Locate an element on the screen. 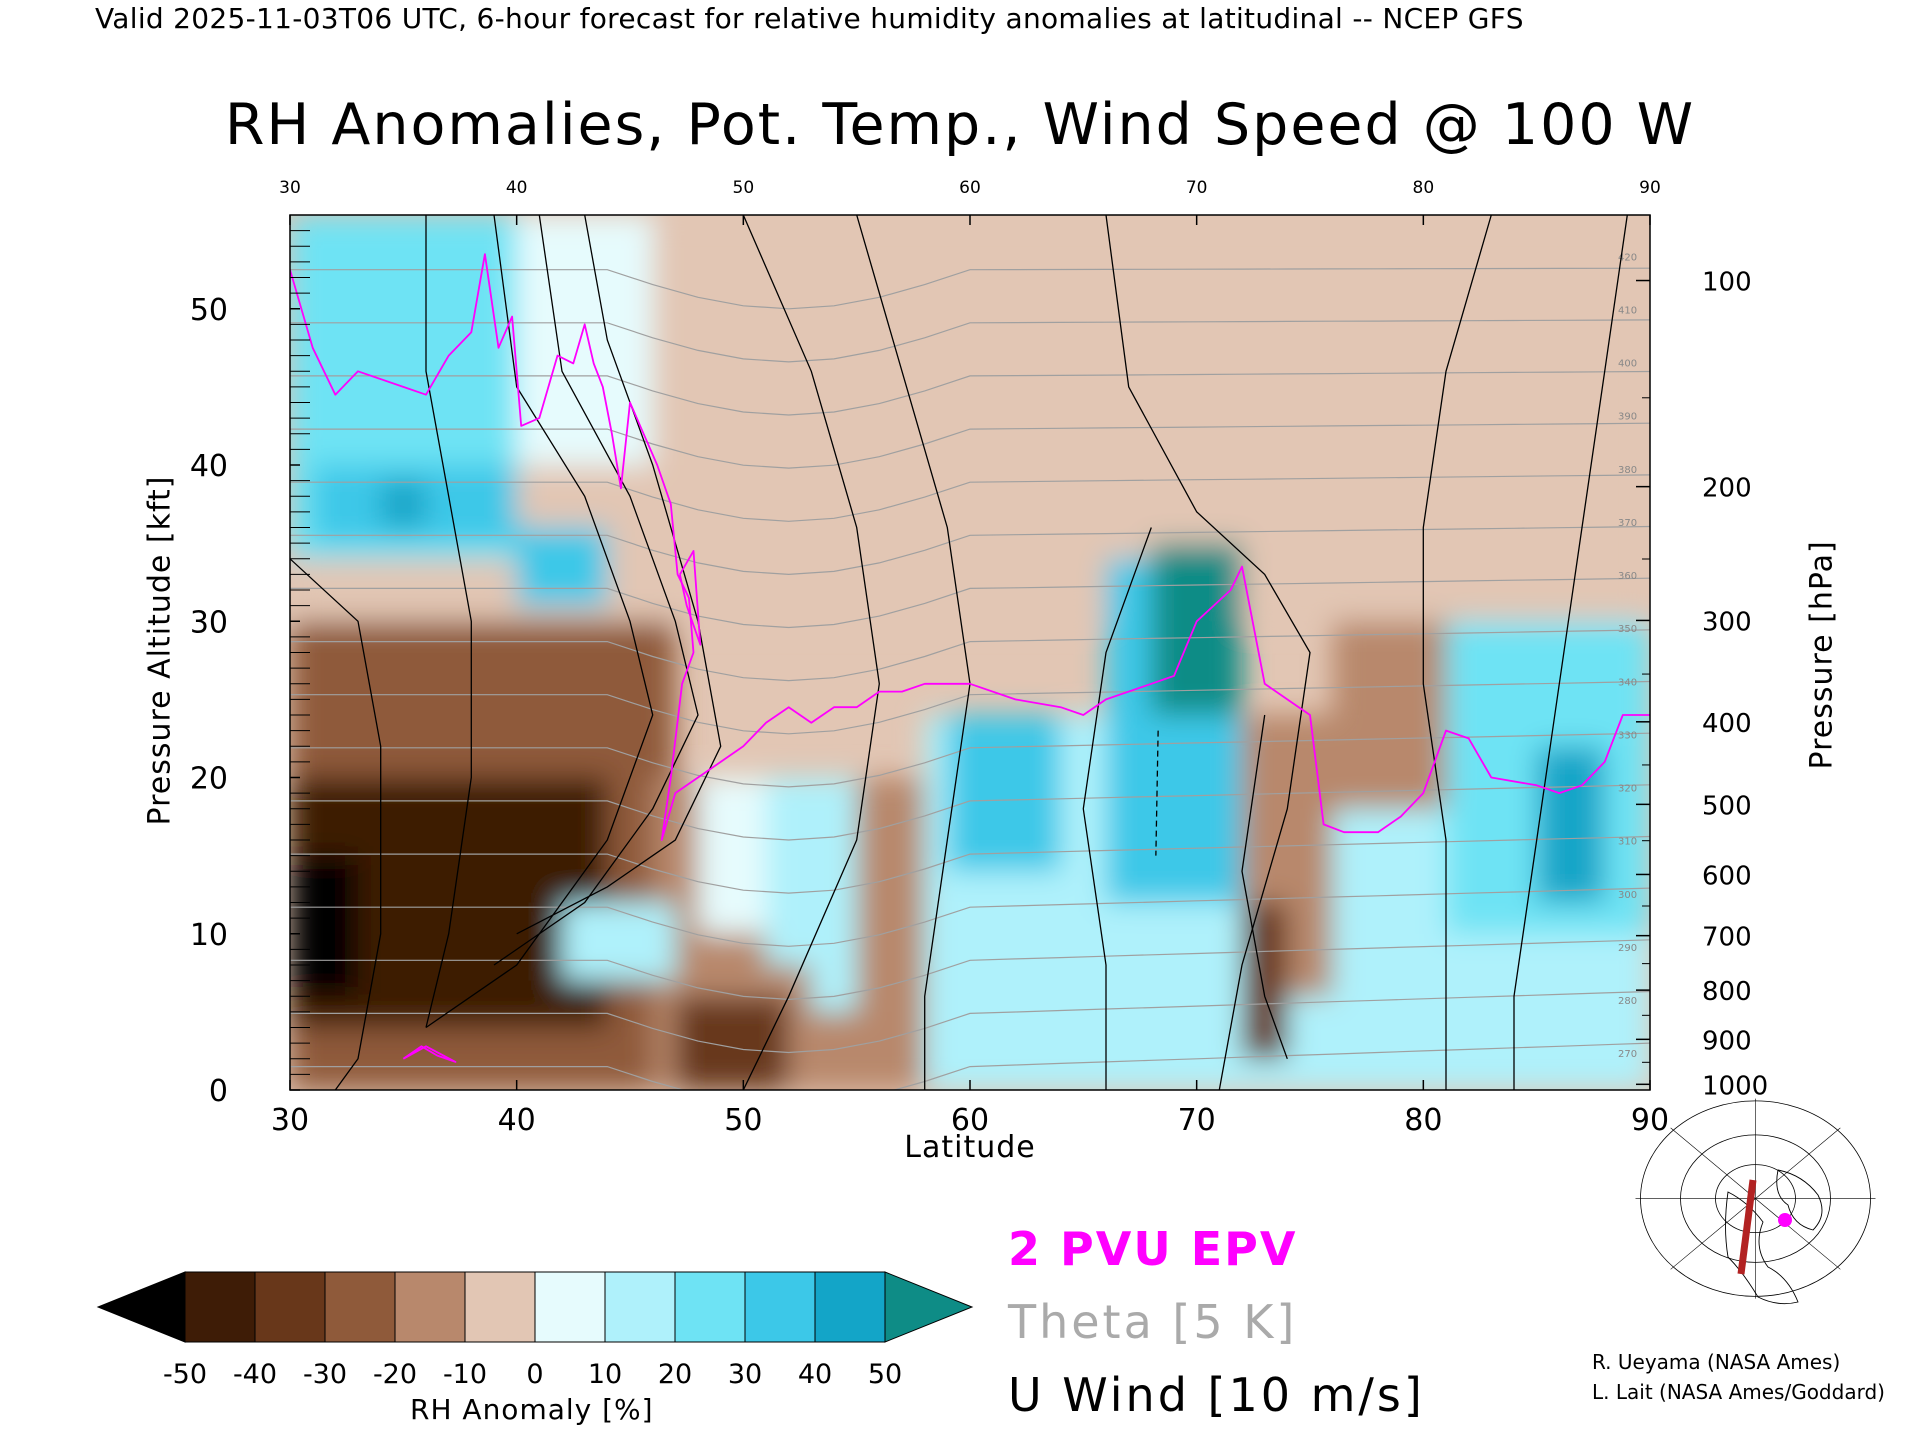 This screenshot has width=1920, height=1440. p-tick-label: 900 is located at coordinates (1727, 1041).